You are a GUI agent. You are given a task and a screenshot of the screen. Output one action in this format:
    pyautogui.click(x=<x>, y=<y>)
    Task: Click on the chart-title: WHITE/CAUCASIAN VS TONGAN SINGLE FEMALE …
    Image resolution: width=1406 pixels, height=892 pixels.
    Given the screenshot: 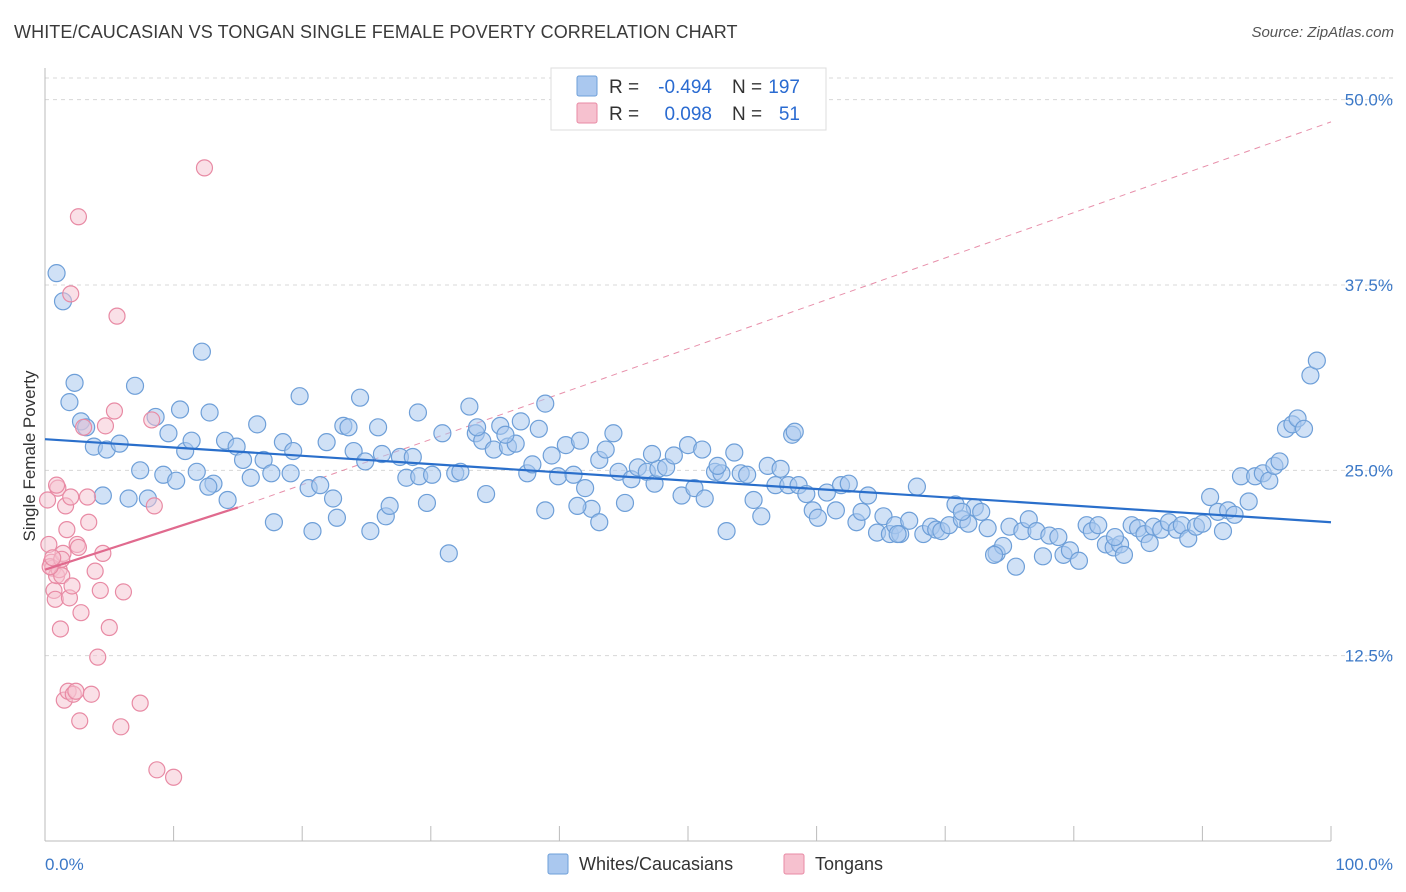 What is the action you would take?
    pyautogui.click(x=376, y=32)
    